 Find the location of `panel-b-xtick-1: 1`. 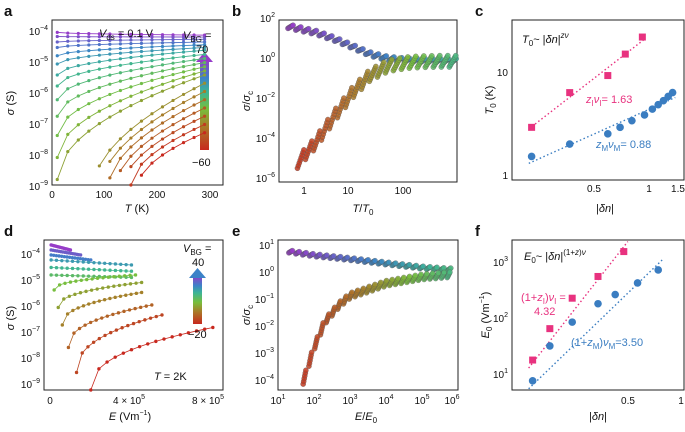

panel-b-xtick-1: 1 is located at coordinates (304, 191).